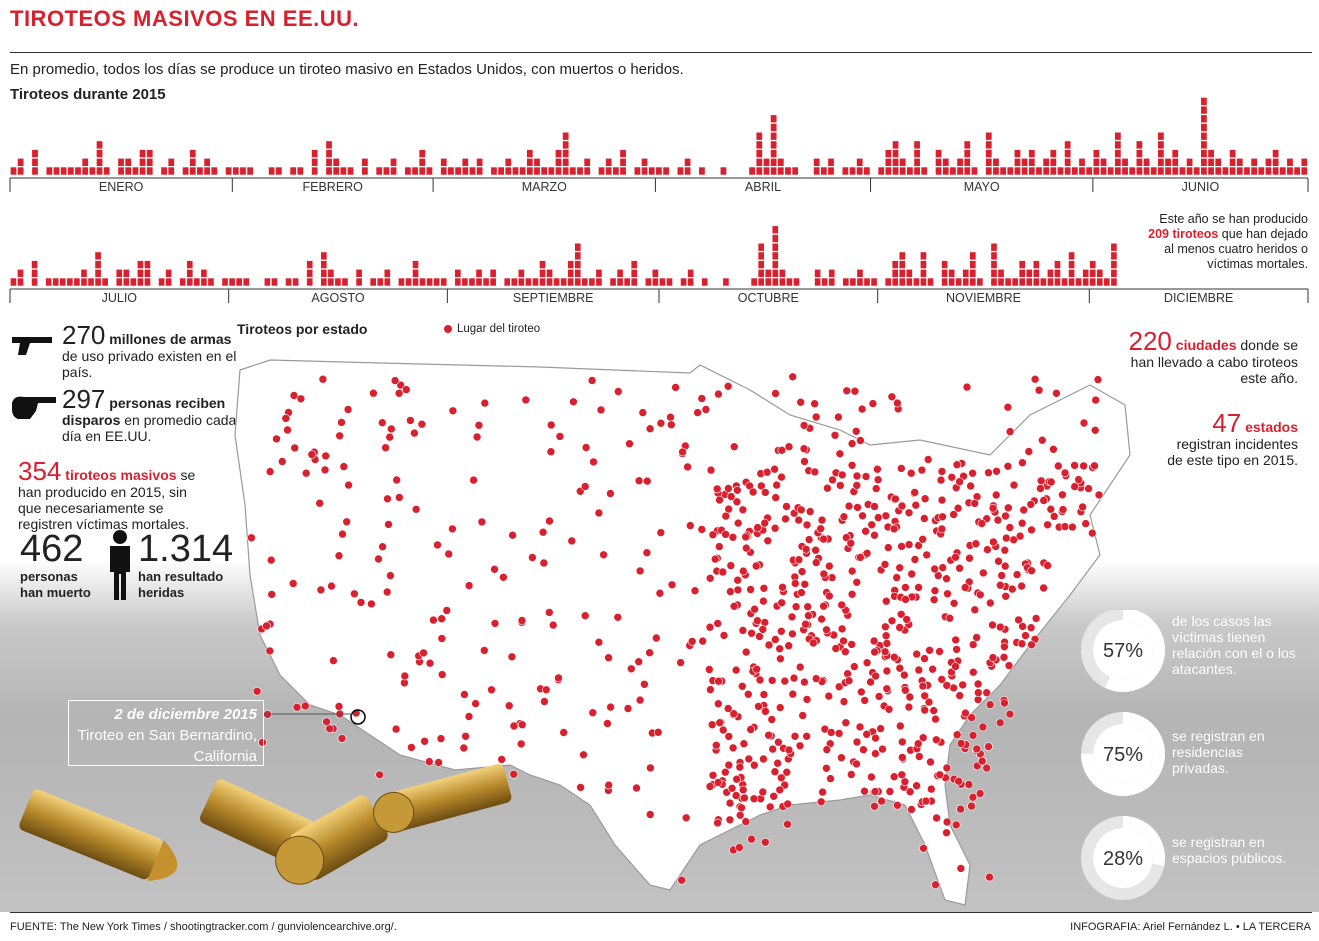 The image size is (1319, 941). Describe the element at coordinates (544, 187) in the screenshot. I see `month-label: MARZO` at that location.